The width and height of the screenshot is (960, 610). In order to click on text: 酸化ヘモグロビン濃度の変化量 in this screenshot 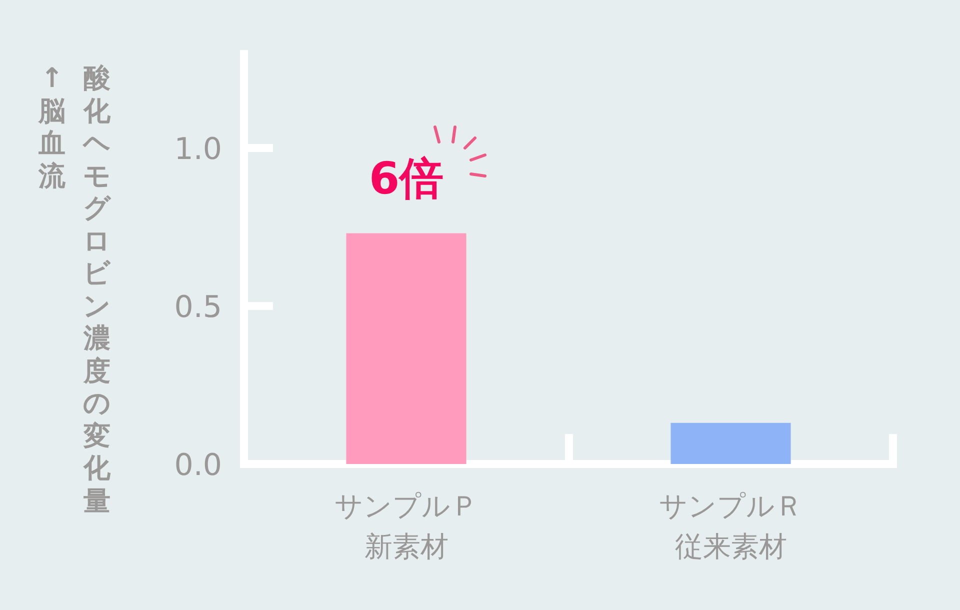, I will do `click(97, 289)`.